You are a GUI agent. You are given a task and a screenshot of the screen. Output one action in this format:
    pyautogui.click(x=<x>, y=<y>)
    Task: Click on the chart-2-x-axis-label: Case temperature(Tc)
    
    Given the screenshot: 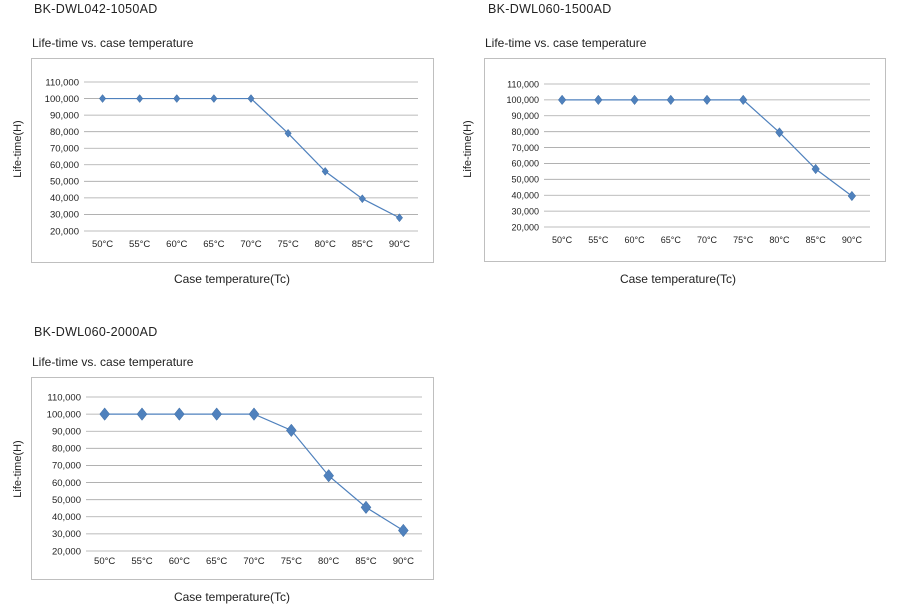 What is the action you would take?
    pyautogui.click(x=678, y=279)
    